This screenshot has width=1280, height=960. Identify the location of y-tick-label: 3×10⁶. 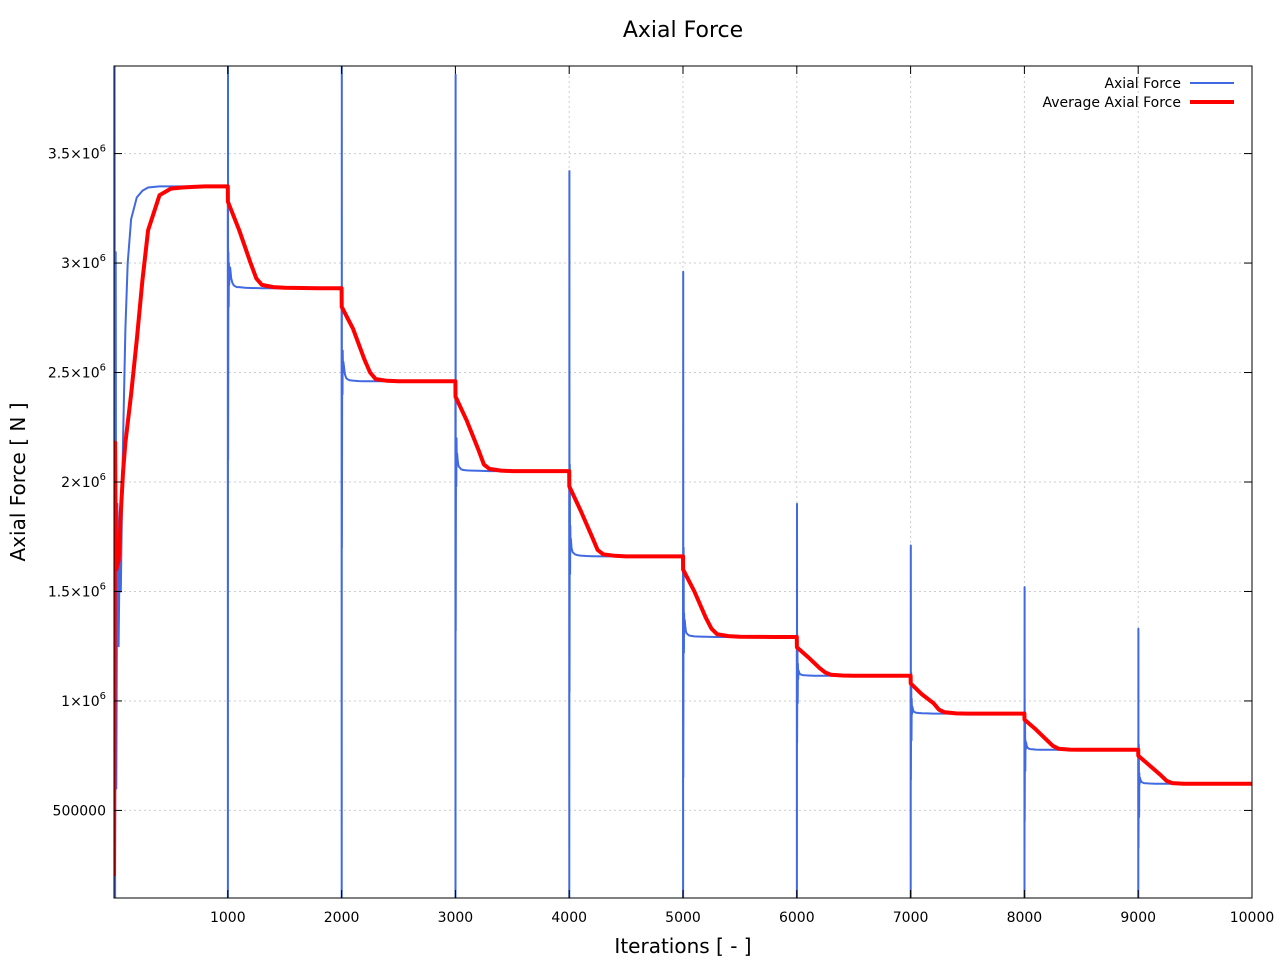
(83, 262).